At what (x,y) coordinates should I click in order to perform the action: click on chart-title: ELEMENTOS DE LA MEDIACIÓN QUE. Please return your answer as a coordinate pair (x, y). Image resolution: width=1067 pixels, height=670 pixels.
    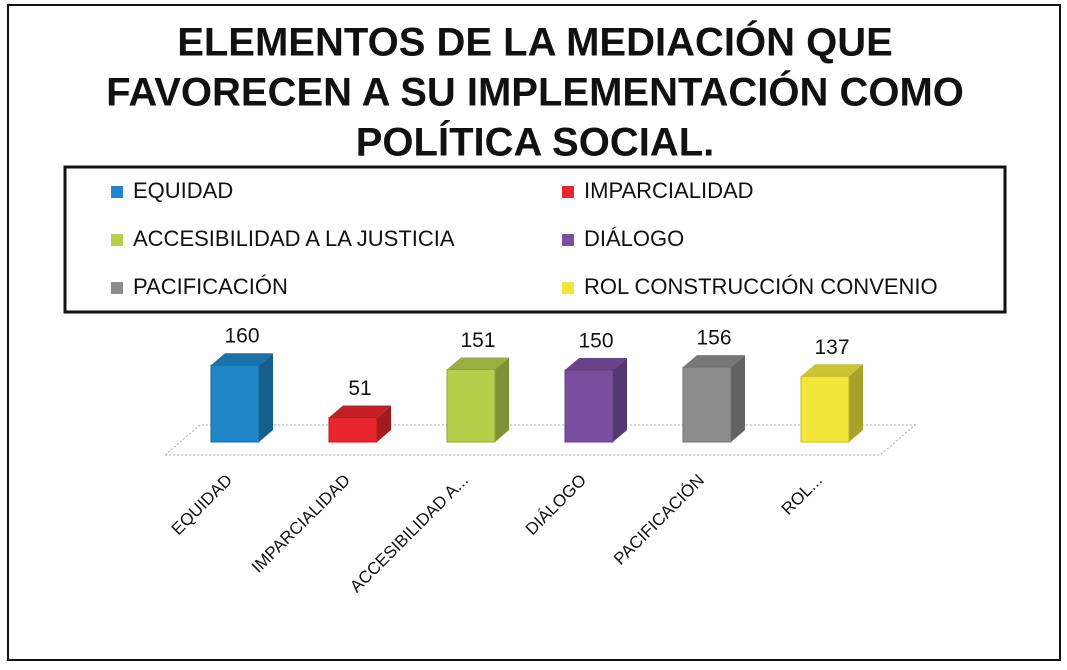
    Looking at the image, I should click on (535, 42).